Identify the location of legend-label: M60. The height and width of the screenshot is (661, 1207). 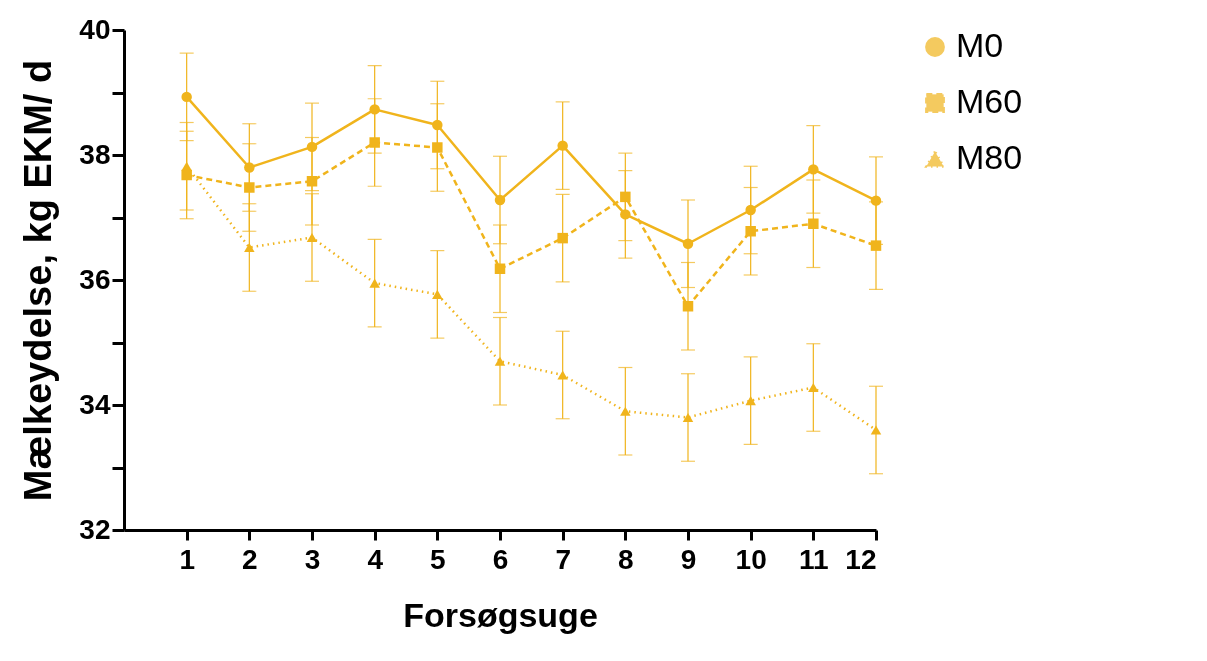
(989, 101).